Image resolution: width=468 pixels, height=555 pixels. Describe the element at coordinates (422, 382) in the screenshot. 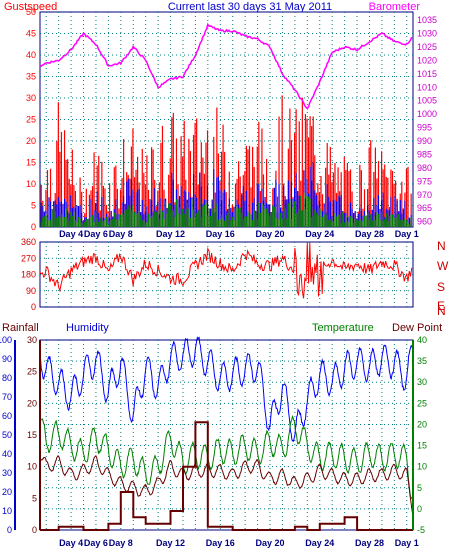

I see `temperature-axis-tick-label: 30` at that location.